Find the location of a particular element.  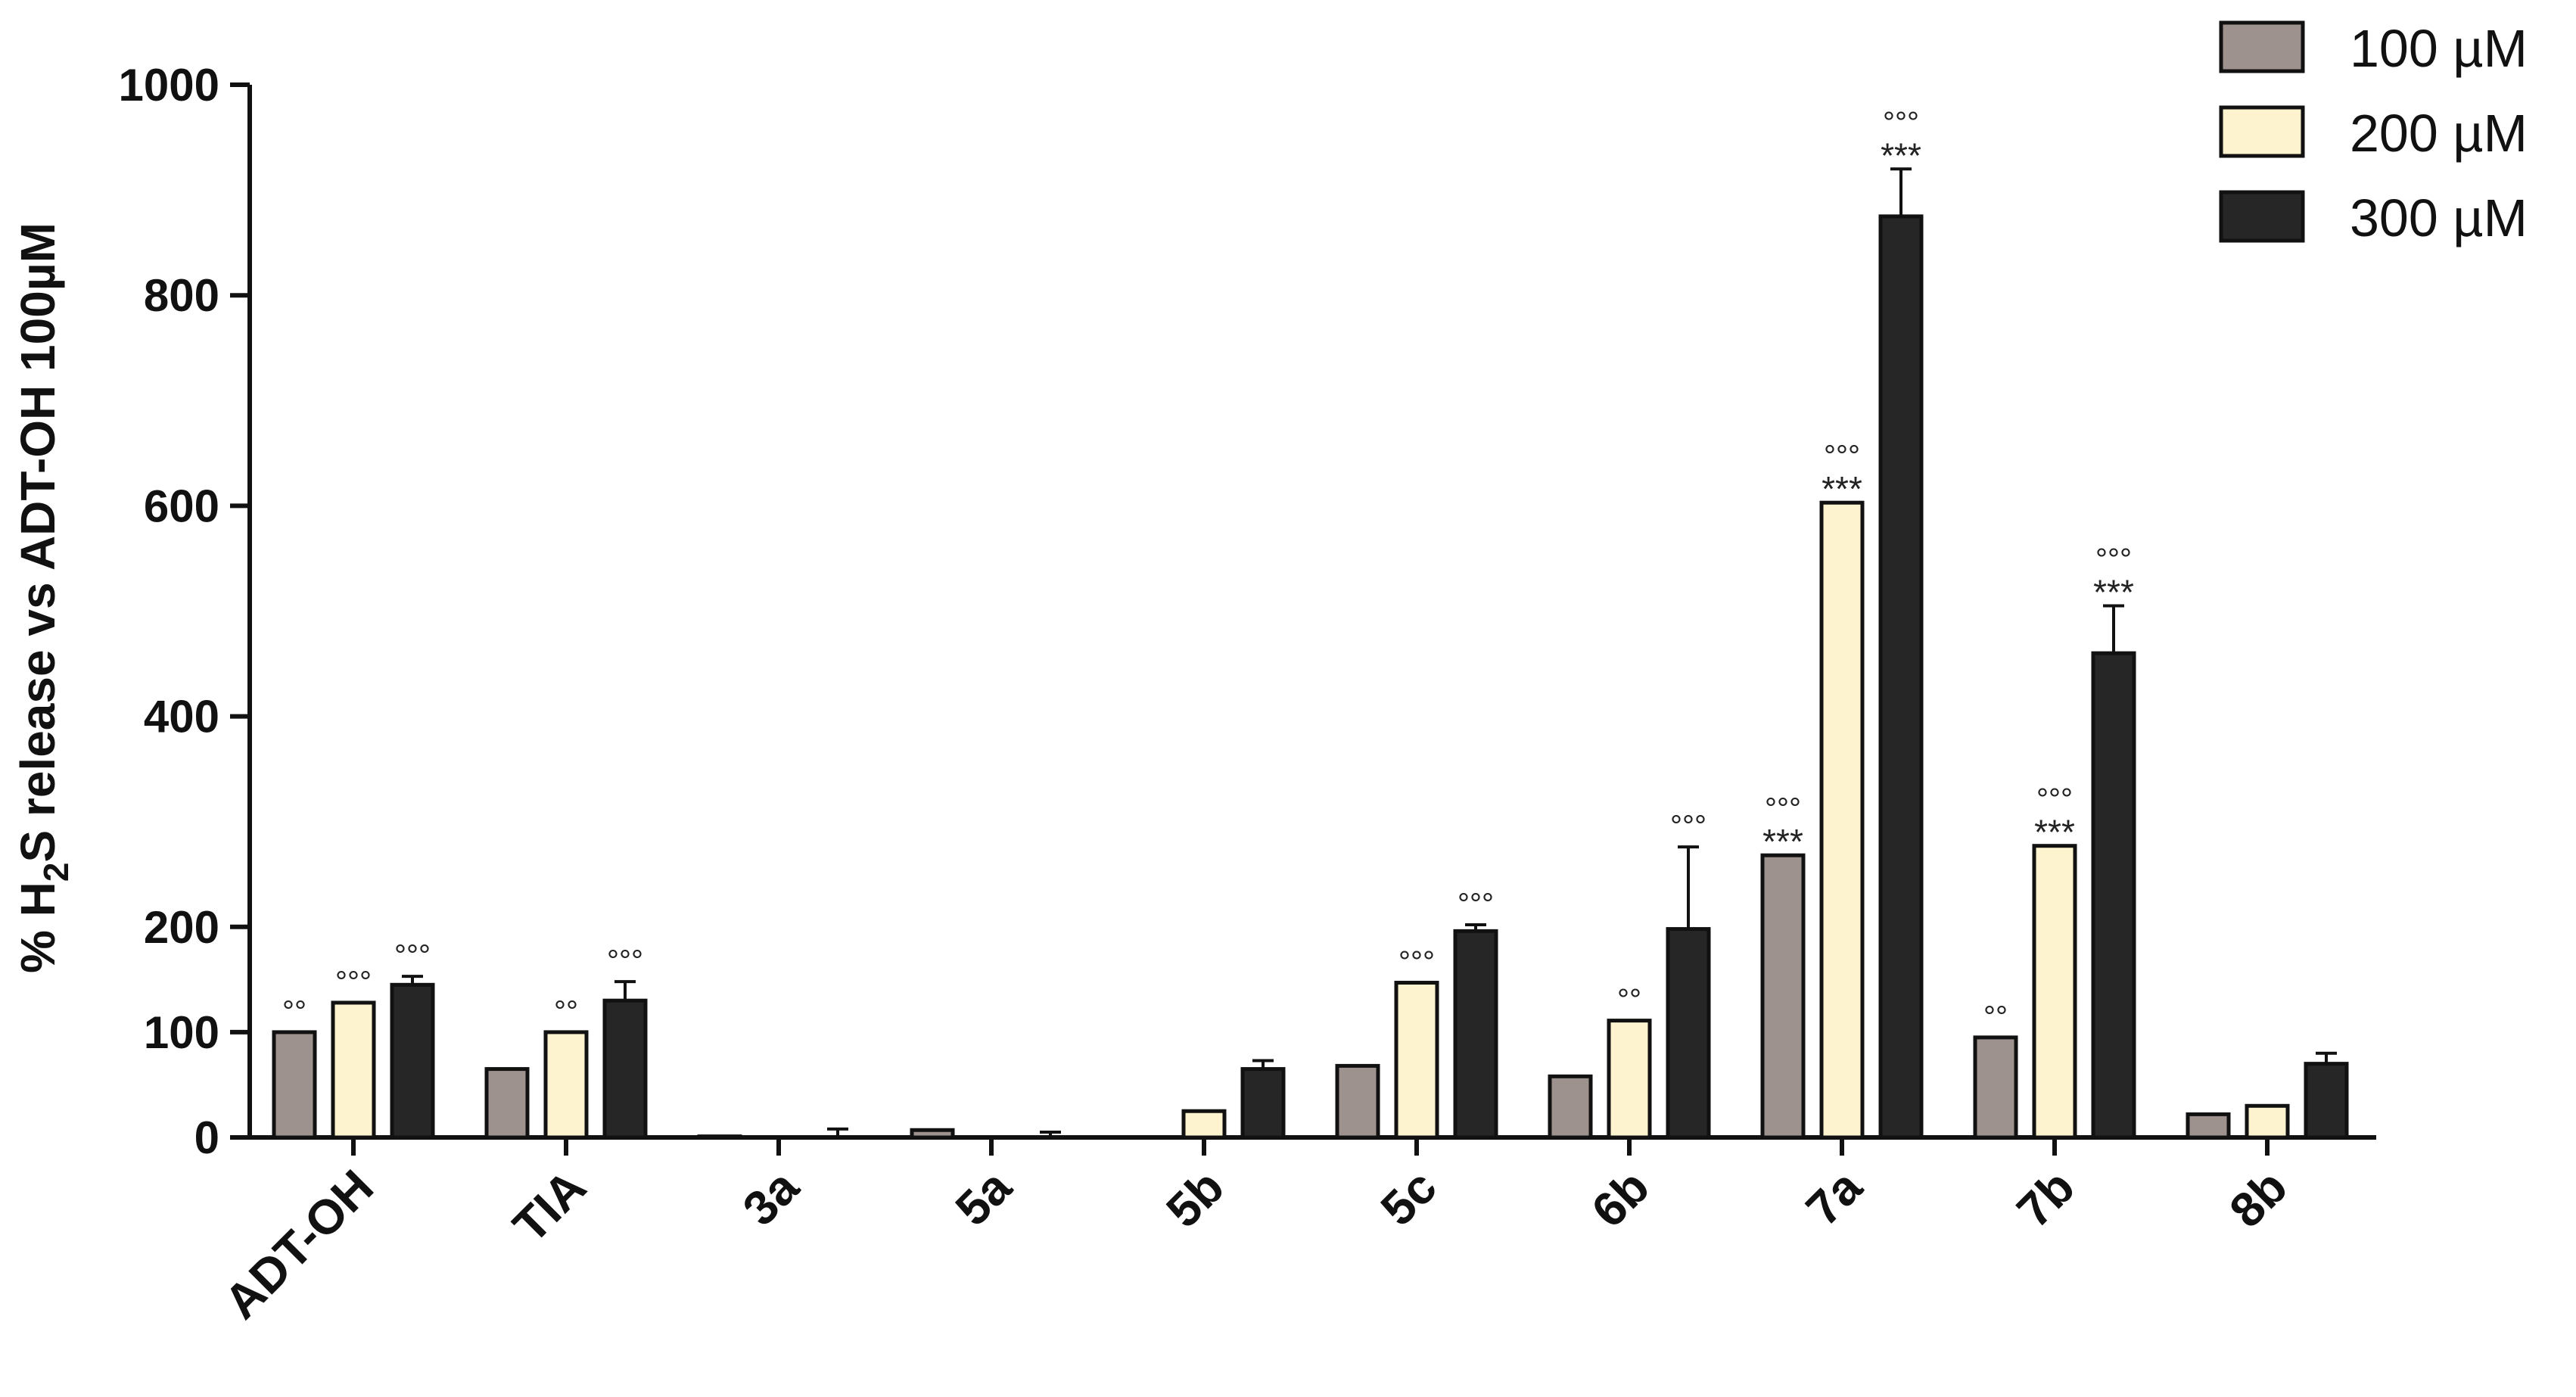

legend-label: 300 µM is located at coordinates (2439, 218).